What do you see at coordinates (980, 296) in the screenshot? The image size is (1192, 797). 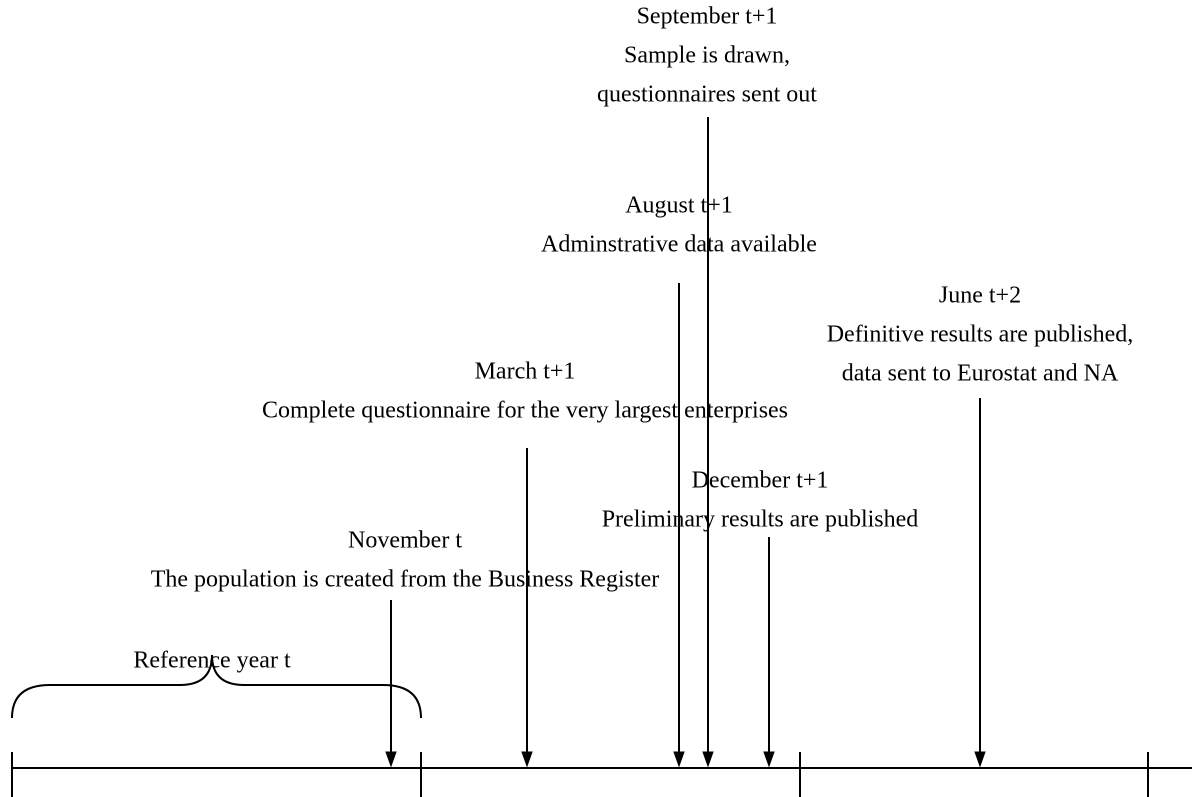 I see `event-date: June t+2` at bounding box center [980, 296].